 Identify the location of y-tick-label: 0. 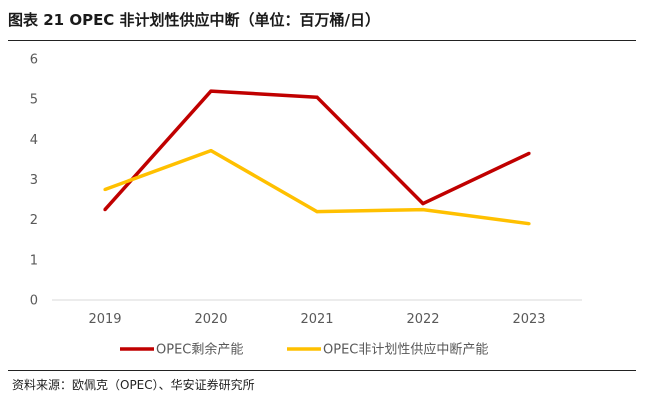
(34, 301).